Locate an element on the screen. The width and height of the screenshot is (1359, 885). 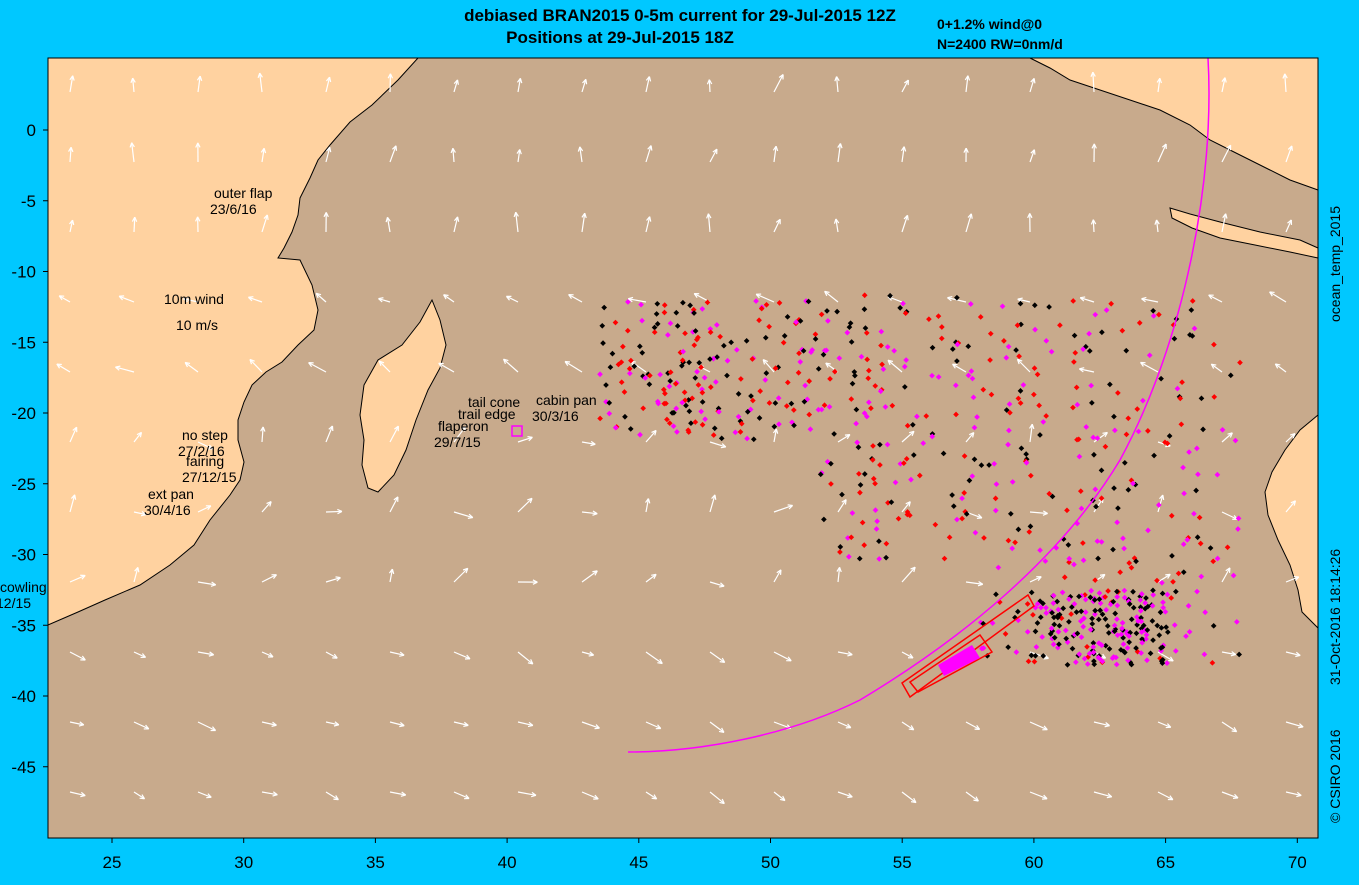
y-tick-label: -40 is located at coordinates (23, 696).